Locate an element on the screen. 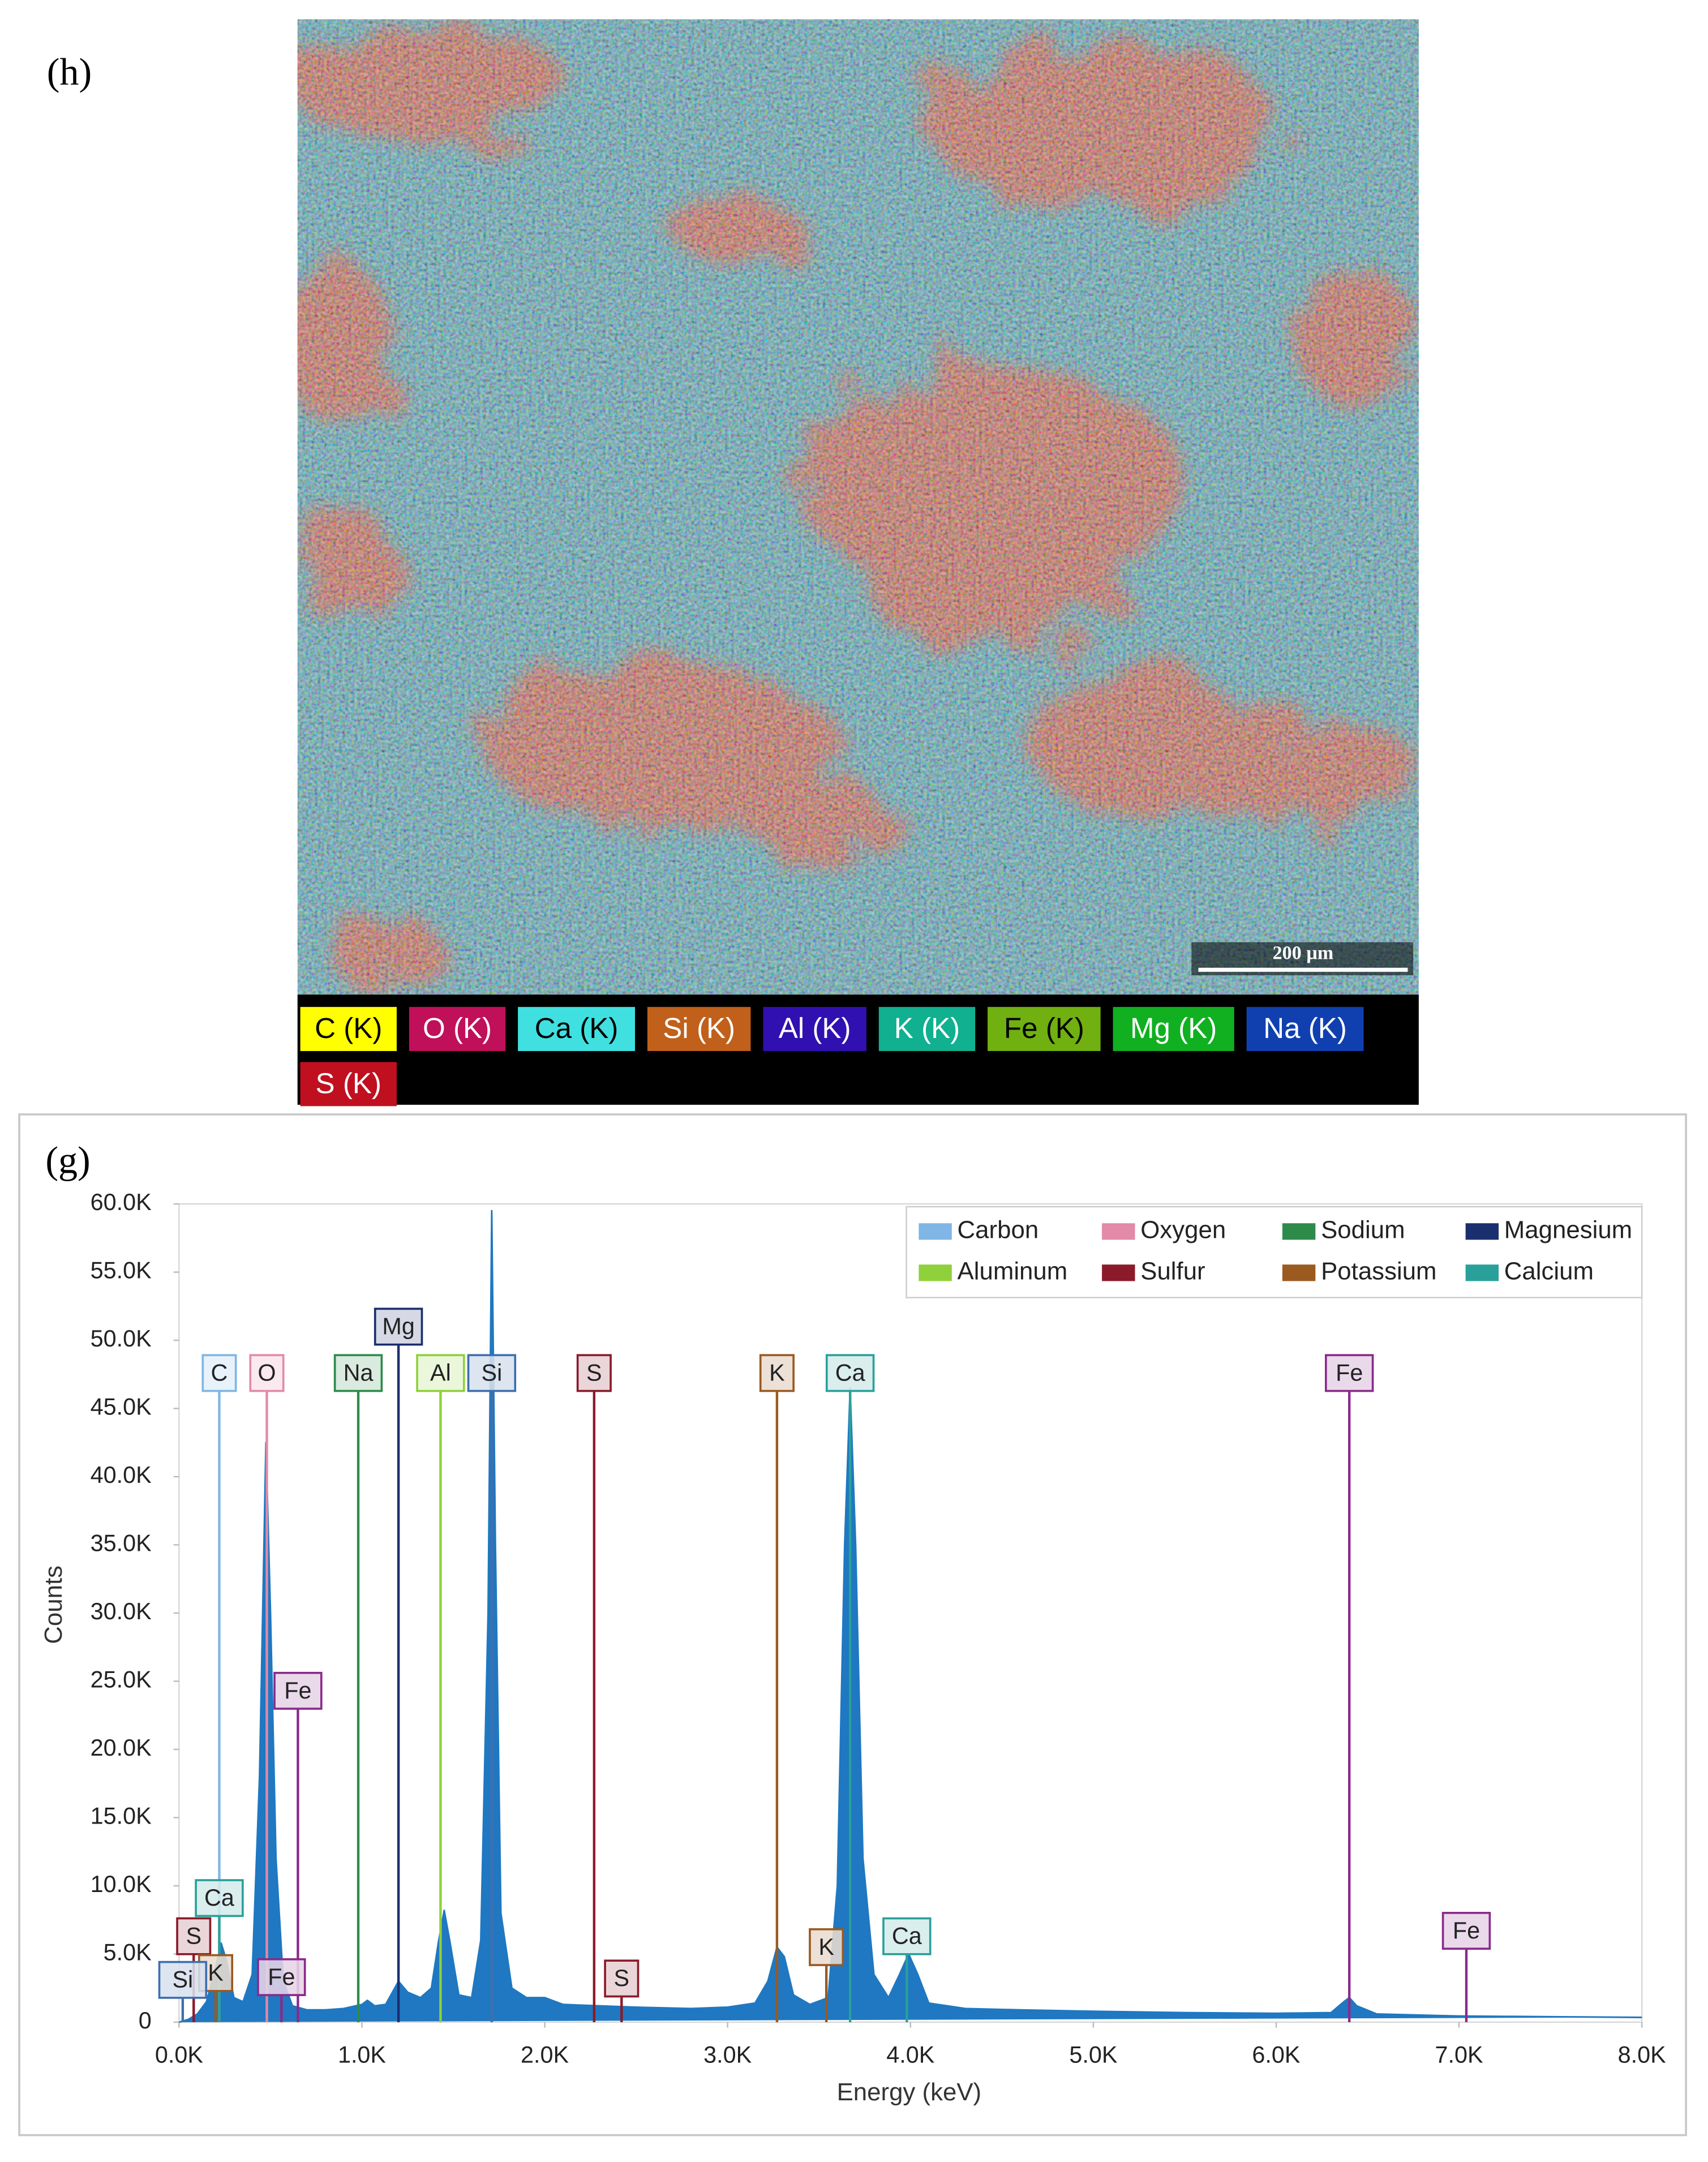 The height and width of the screenshot is (2162, 1708). legend-label: Si (K) is located at coordinates (699, 1028).